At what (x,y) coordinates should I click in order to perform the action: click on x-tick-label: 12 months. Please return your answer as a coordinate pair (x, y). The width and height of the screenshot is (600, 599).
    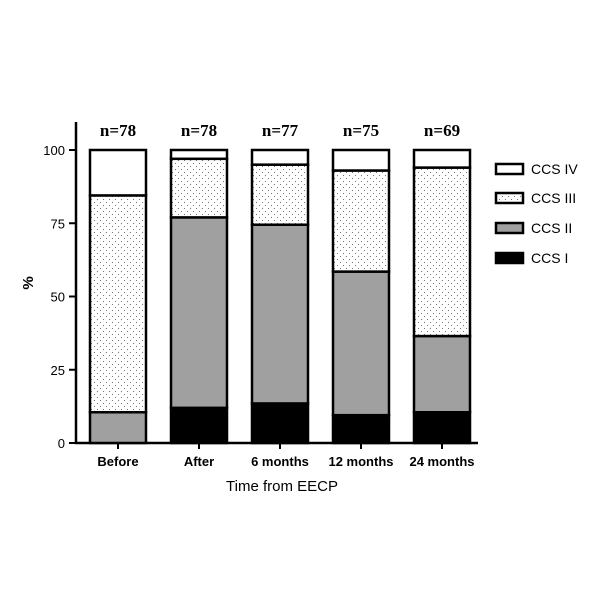
    Looking at the image, I should click on (360, 461).